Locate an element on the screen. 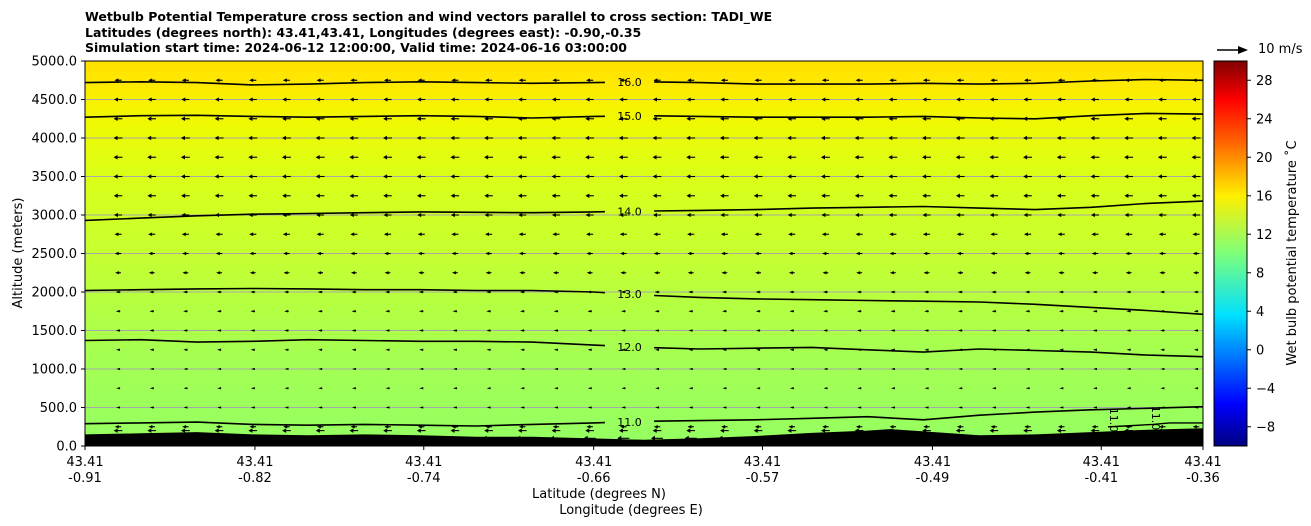  x-tick-lat: 43.41 is located at coordinates (1101, 462).